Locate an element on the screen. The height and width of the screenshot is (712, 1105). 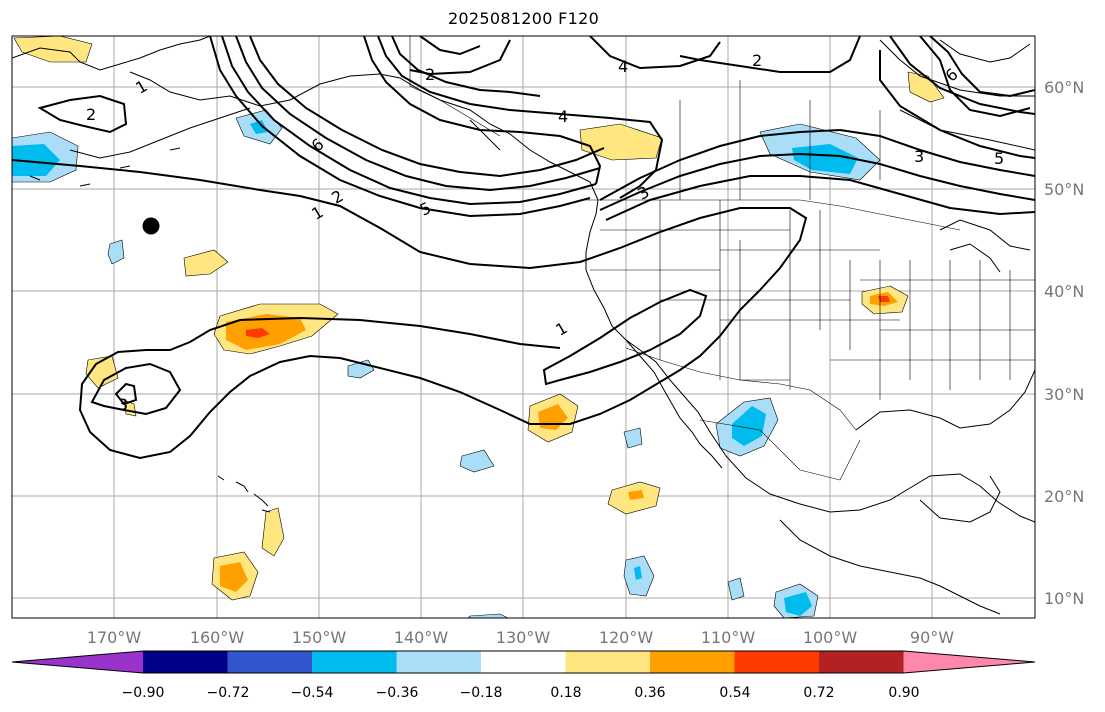
lon-label: 120°W is located at coordinates (626, 637).